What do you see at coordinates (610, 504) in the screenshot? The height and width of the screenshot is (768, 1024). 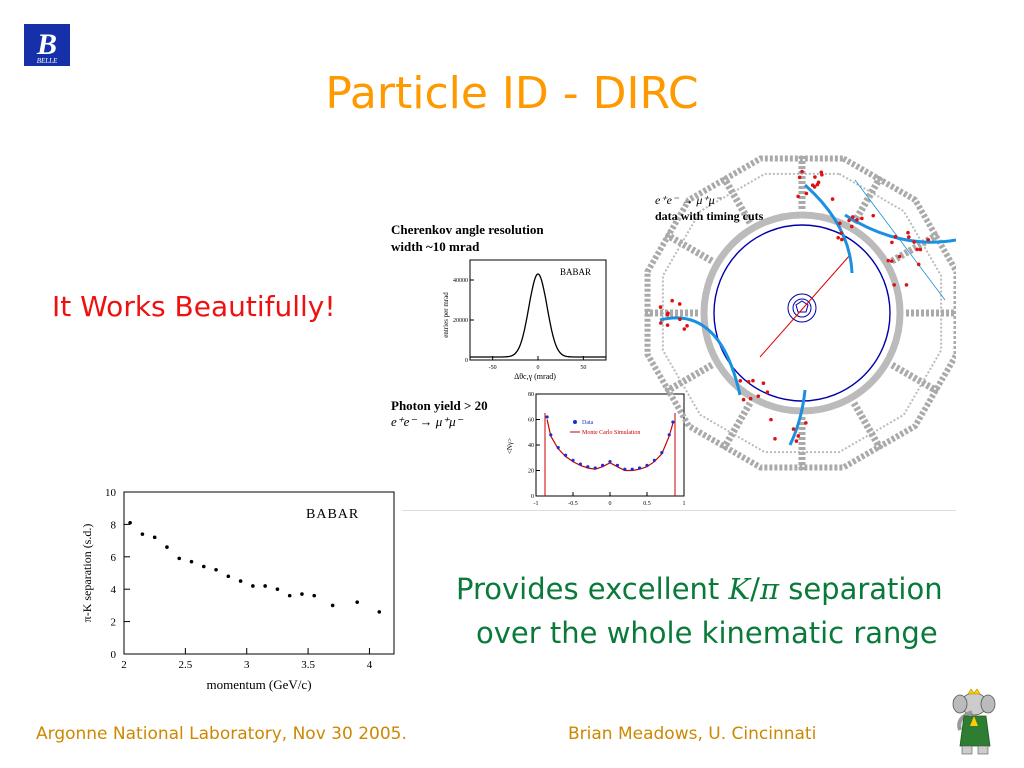 I see `photon-xtick-label-2: 0` at bounding box center [610, 504].